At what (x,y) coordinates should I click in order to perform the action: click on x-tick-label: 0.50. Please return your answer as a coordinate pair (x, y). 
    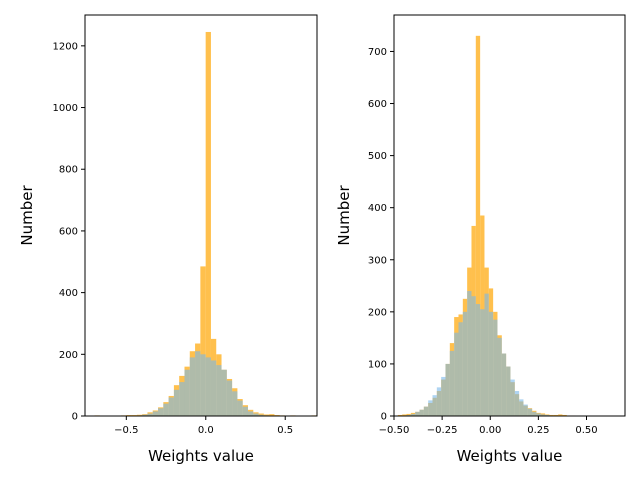
    Looking at the image, I should click on (586, 430).